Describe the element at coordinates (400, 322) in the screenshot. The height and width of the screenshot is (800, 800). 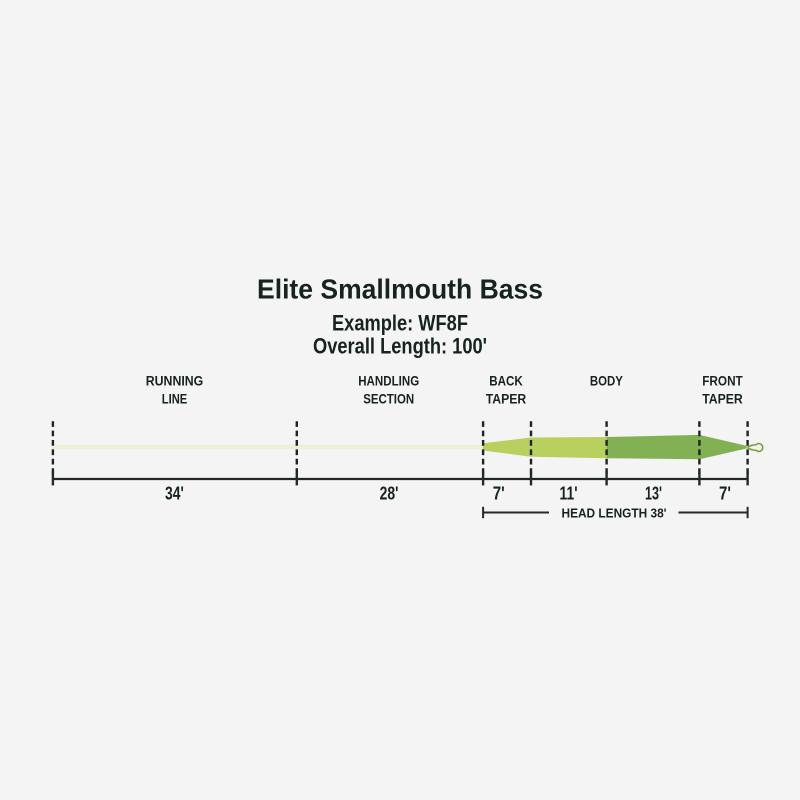
I see `svg-text: Example: WF8F` at that location.